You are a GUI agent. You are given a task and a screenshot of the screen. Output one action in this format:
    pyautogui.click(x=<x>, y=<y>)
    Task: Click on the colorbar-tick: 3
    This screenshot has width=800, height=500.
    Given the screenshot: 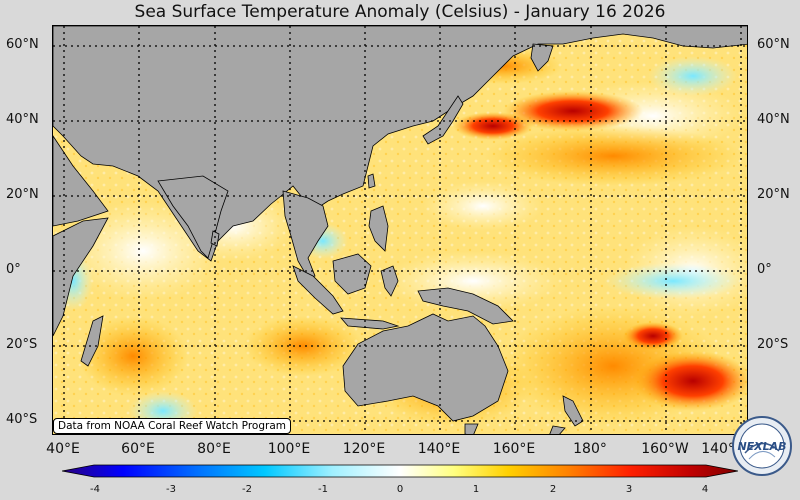 What is the action you would take?
    pyautogui.click(x=629, y=489)
    